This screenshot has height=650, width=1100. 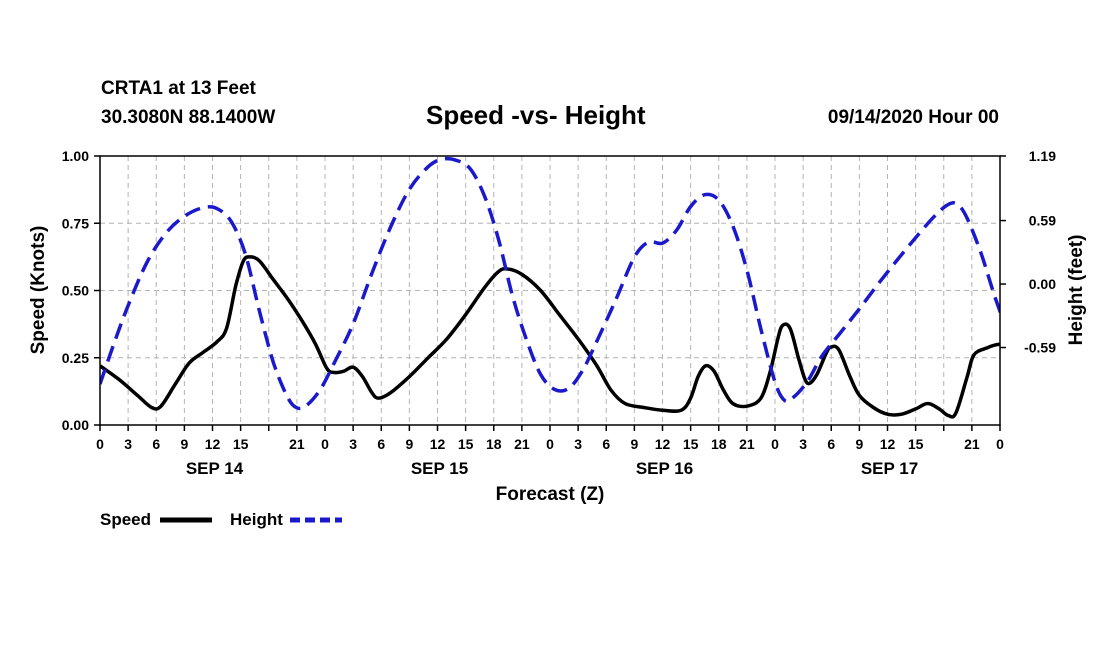 What do you see at coordinates (1042, 284) in the screenshot?
I see `right-tick-label-2: 0.00` at bounding box center [1042, 284].